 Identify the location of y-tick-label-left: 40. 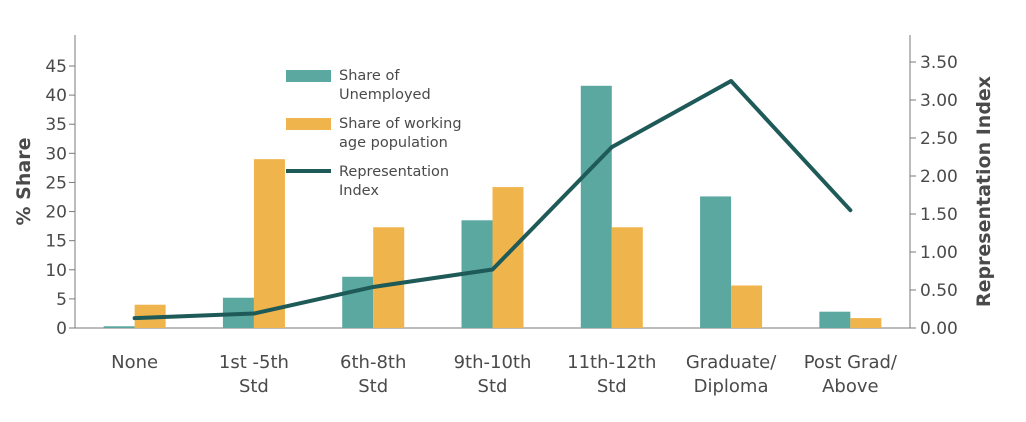
(56, 96).